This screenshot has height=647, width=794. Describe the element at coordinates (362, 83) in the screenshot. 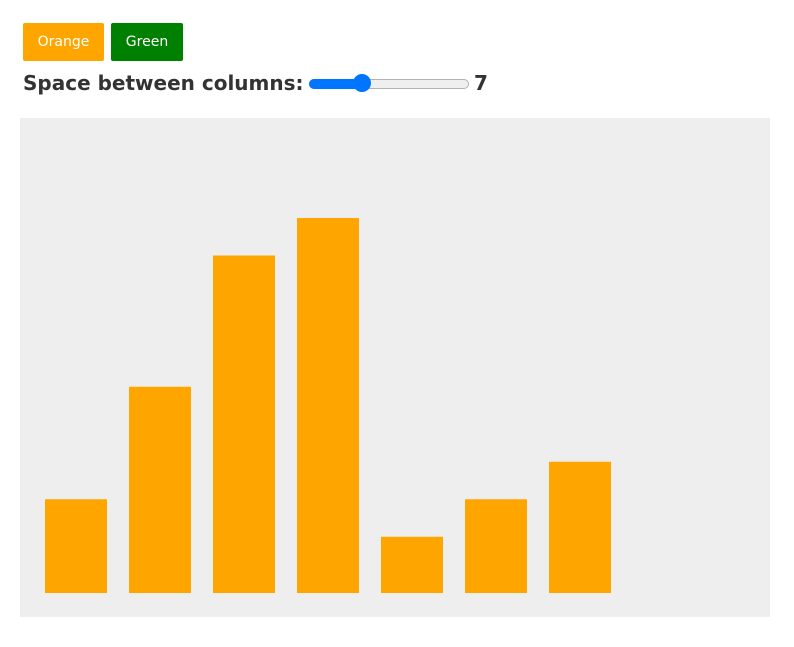

I see `slider-thumb` at that location.